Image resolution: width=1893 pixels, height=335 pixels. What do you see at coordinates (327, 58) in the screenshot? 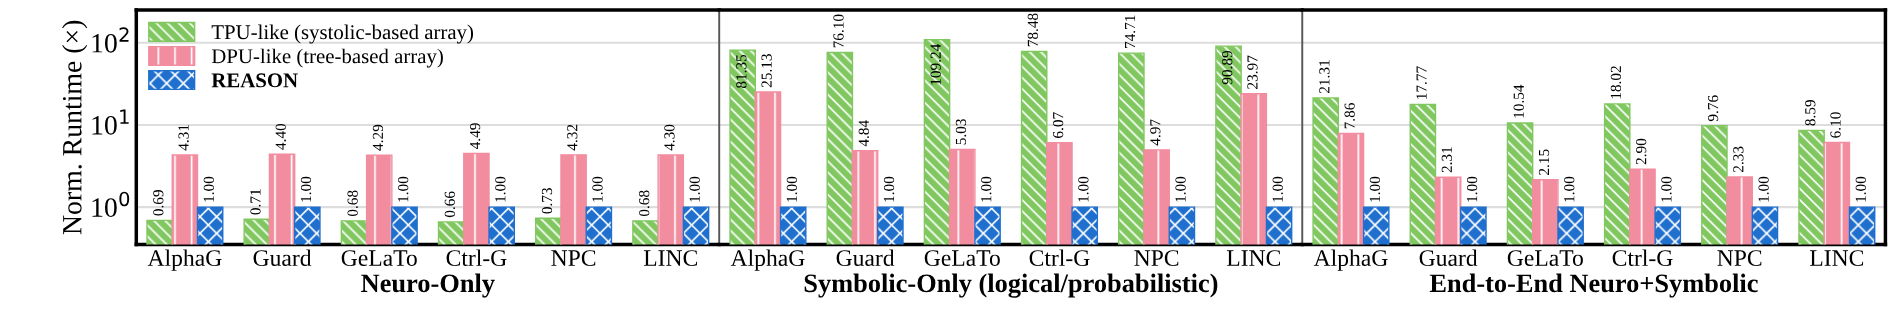
I see `legend-label: DPU-like (tree-based array)` at bounding box center [327, 58].